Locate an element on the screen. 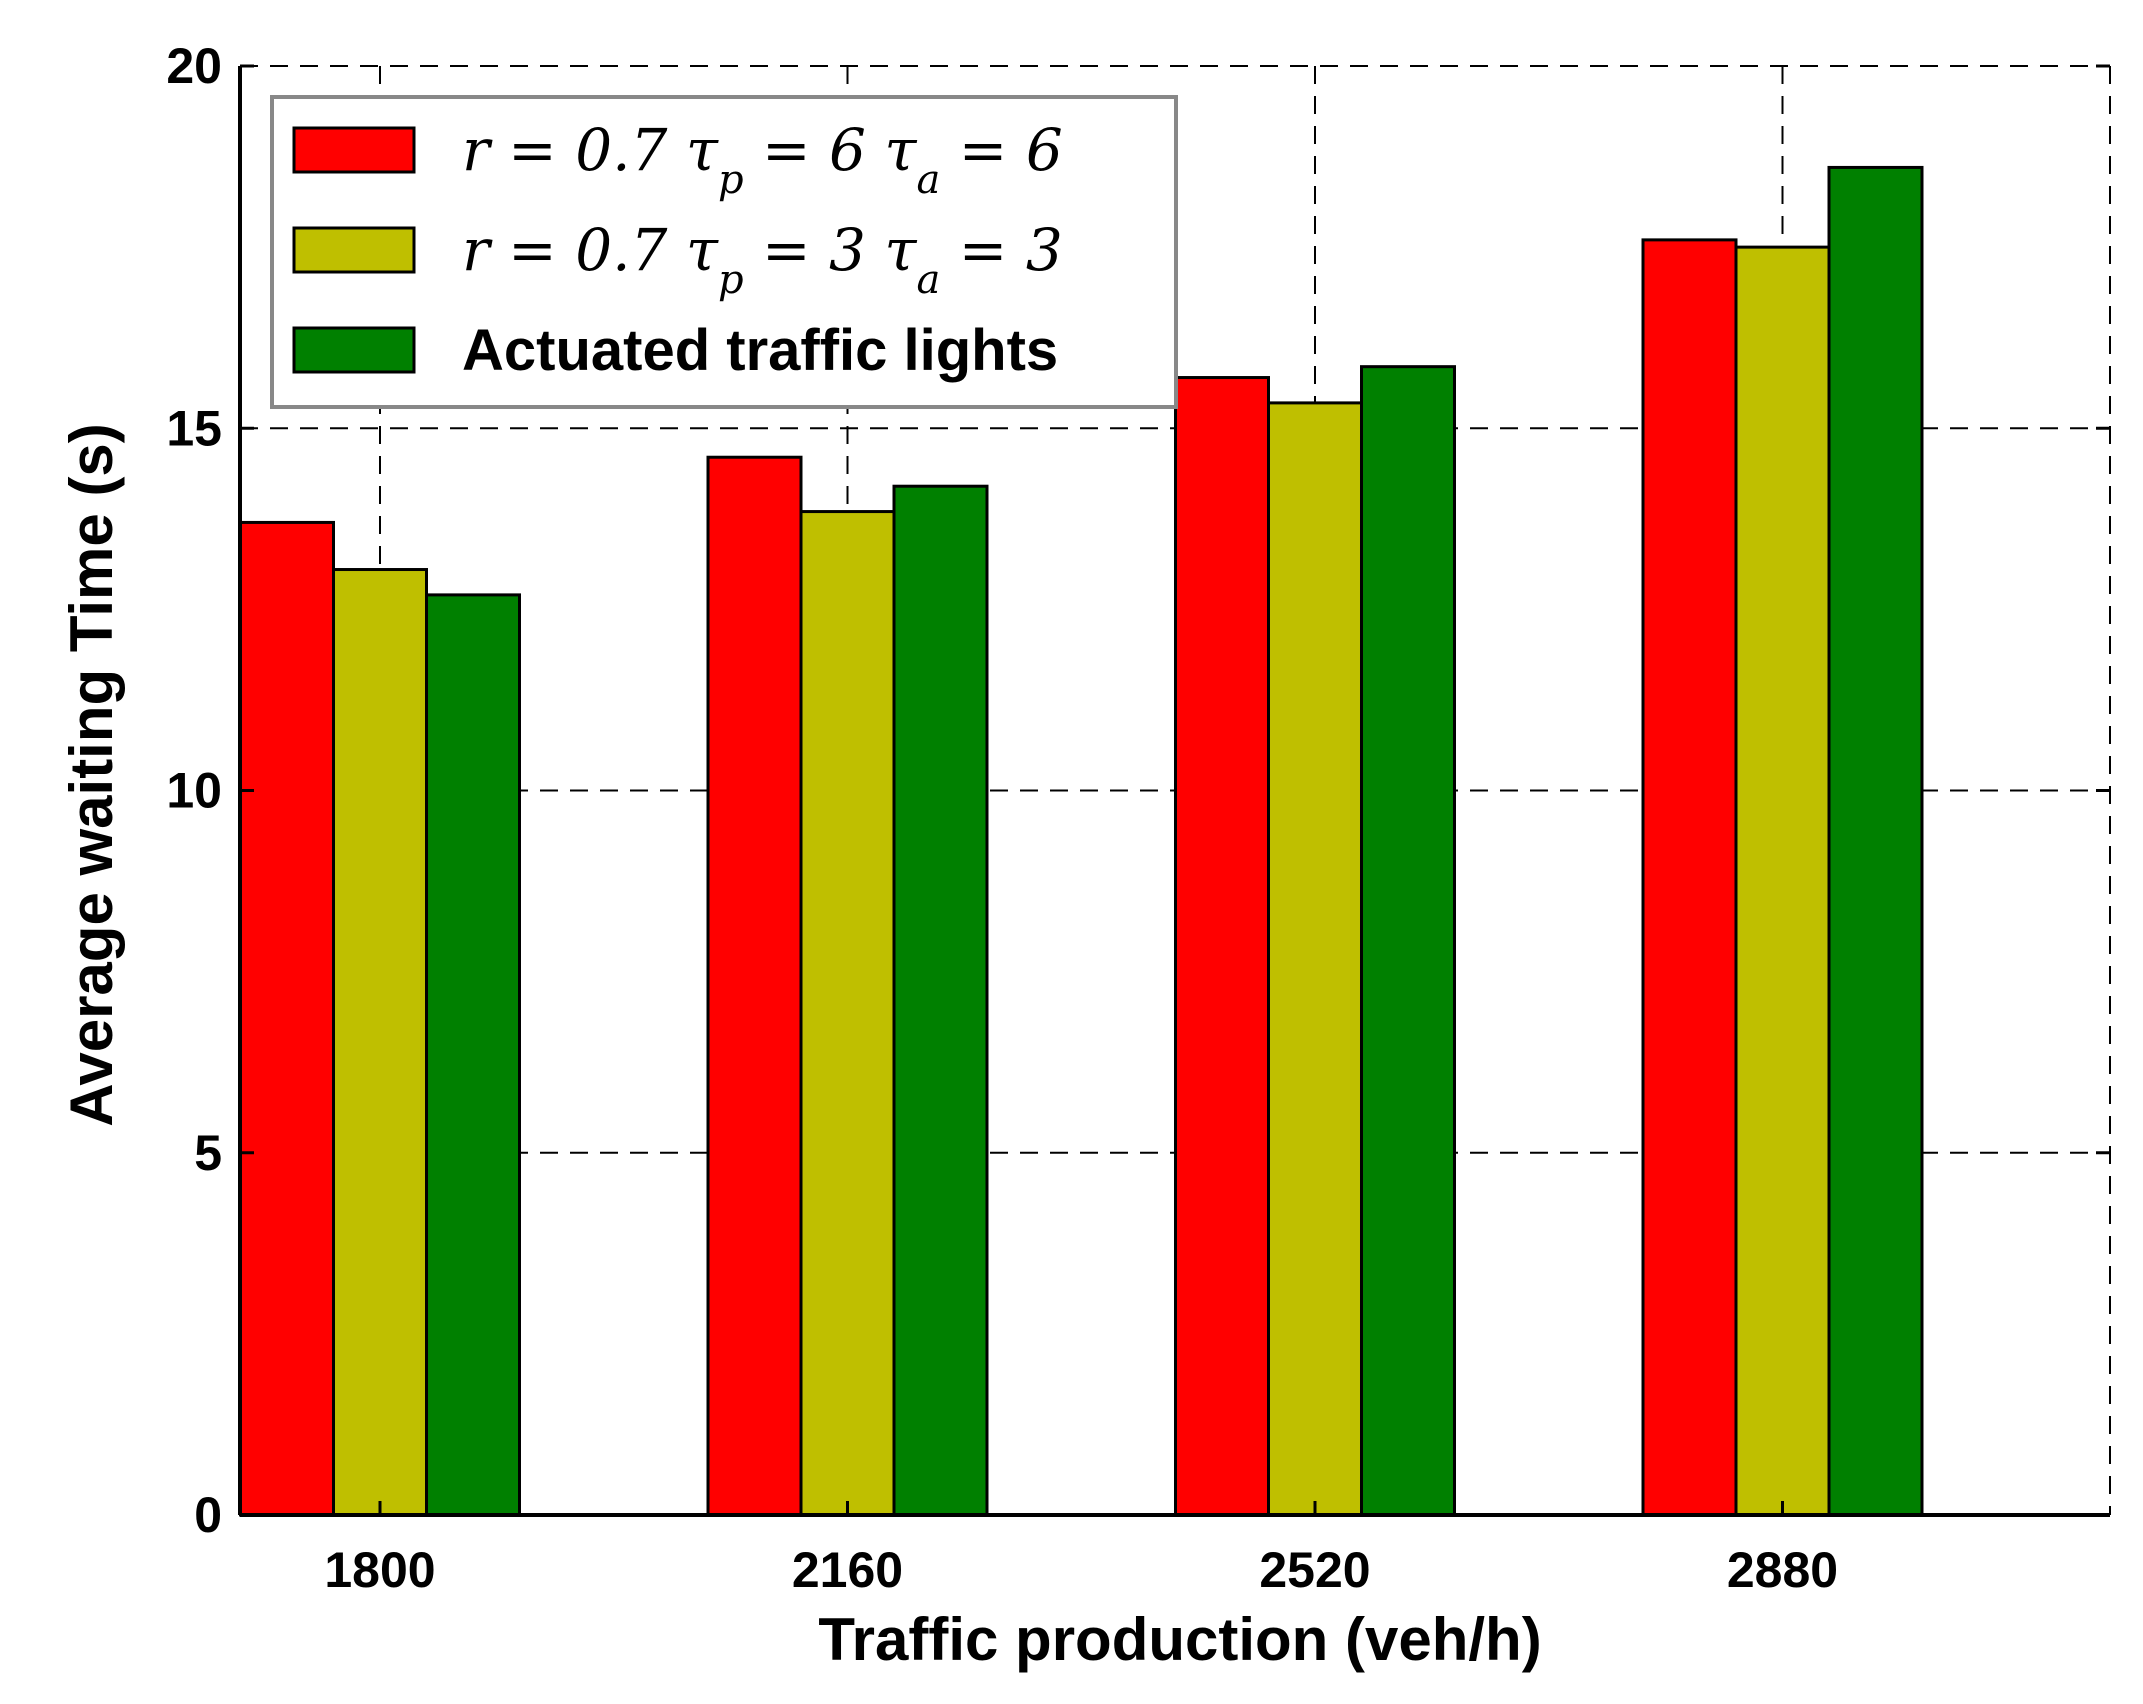 The image size is (2143, 1704). legend-frame is located at coordinates (724, 252).